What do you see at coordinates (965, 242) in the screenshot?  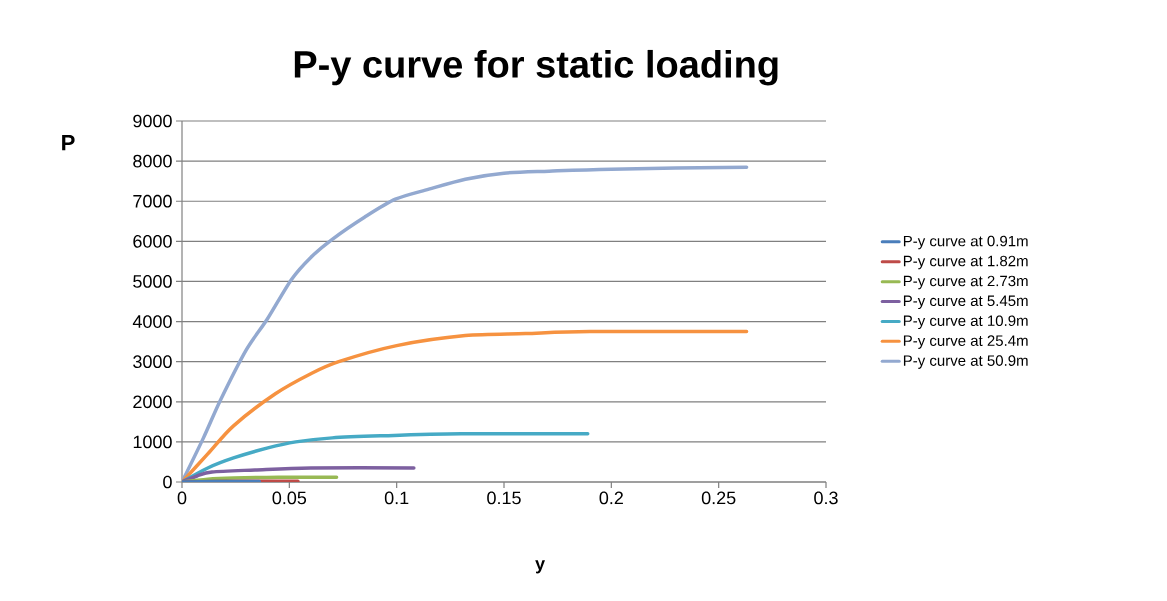 I see `legend-label: P-y curve at 0.91m` at bounding box center [965, 242].